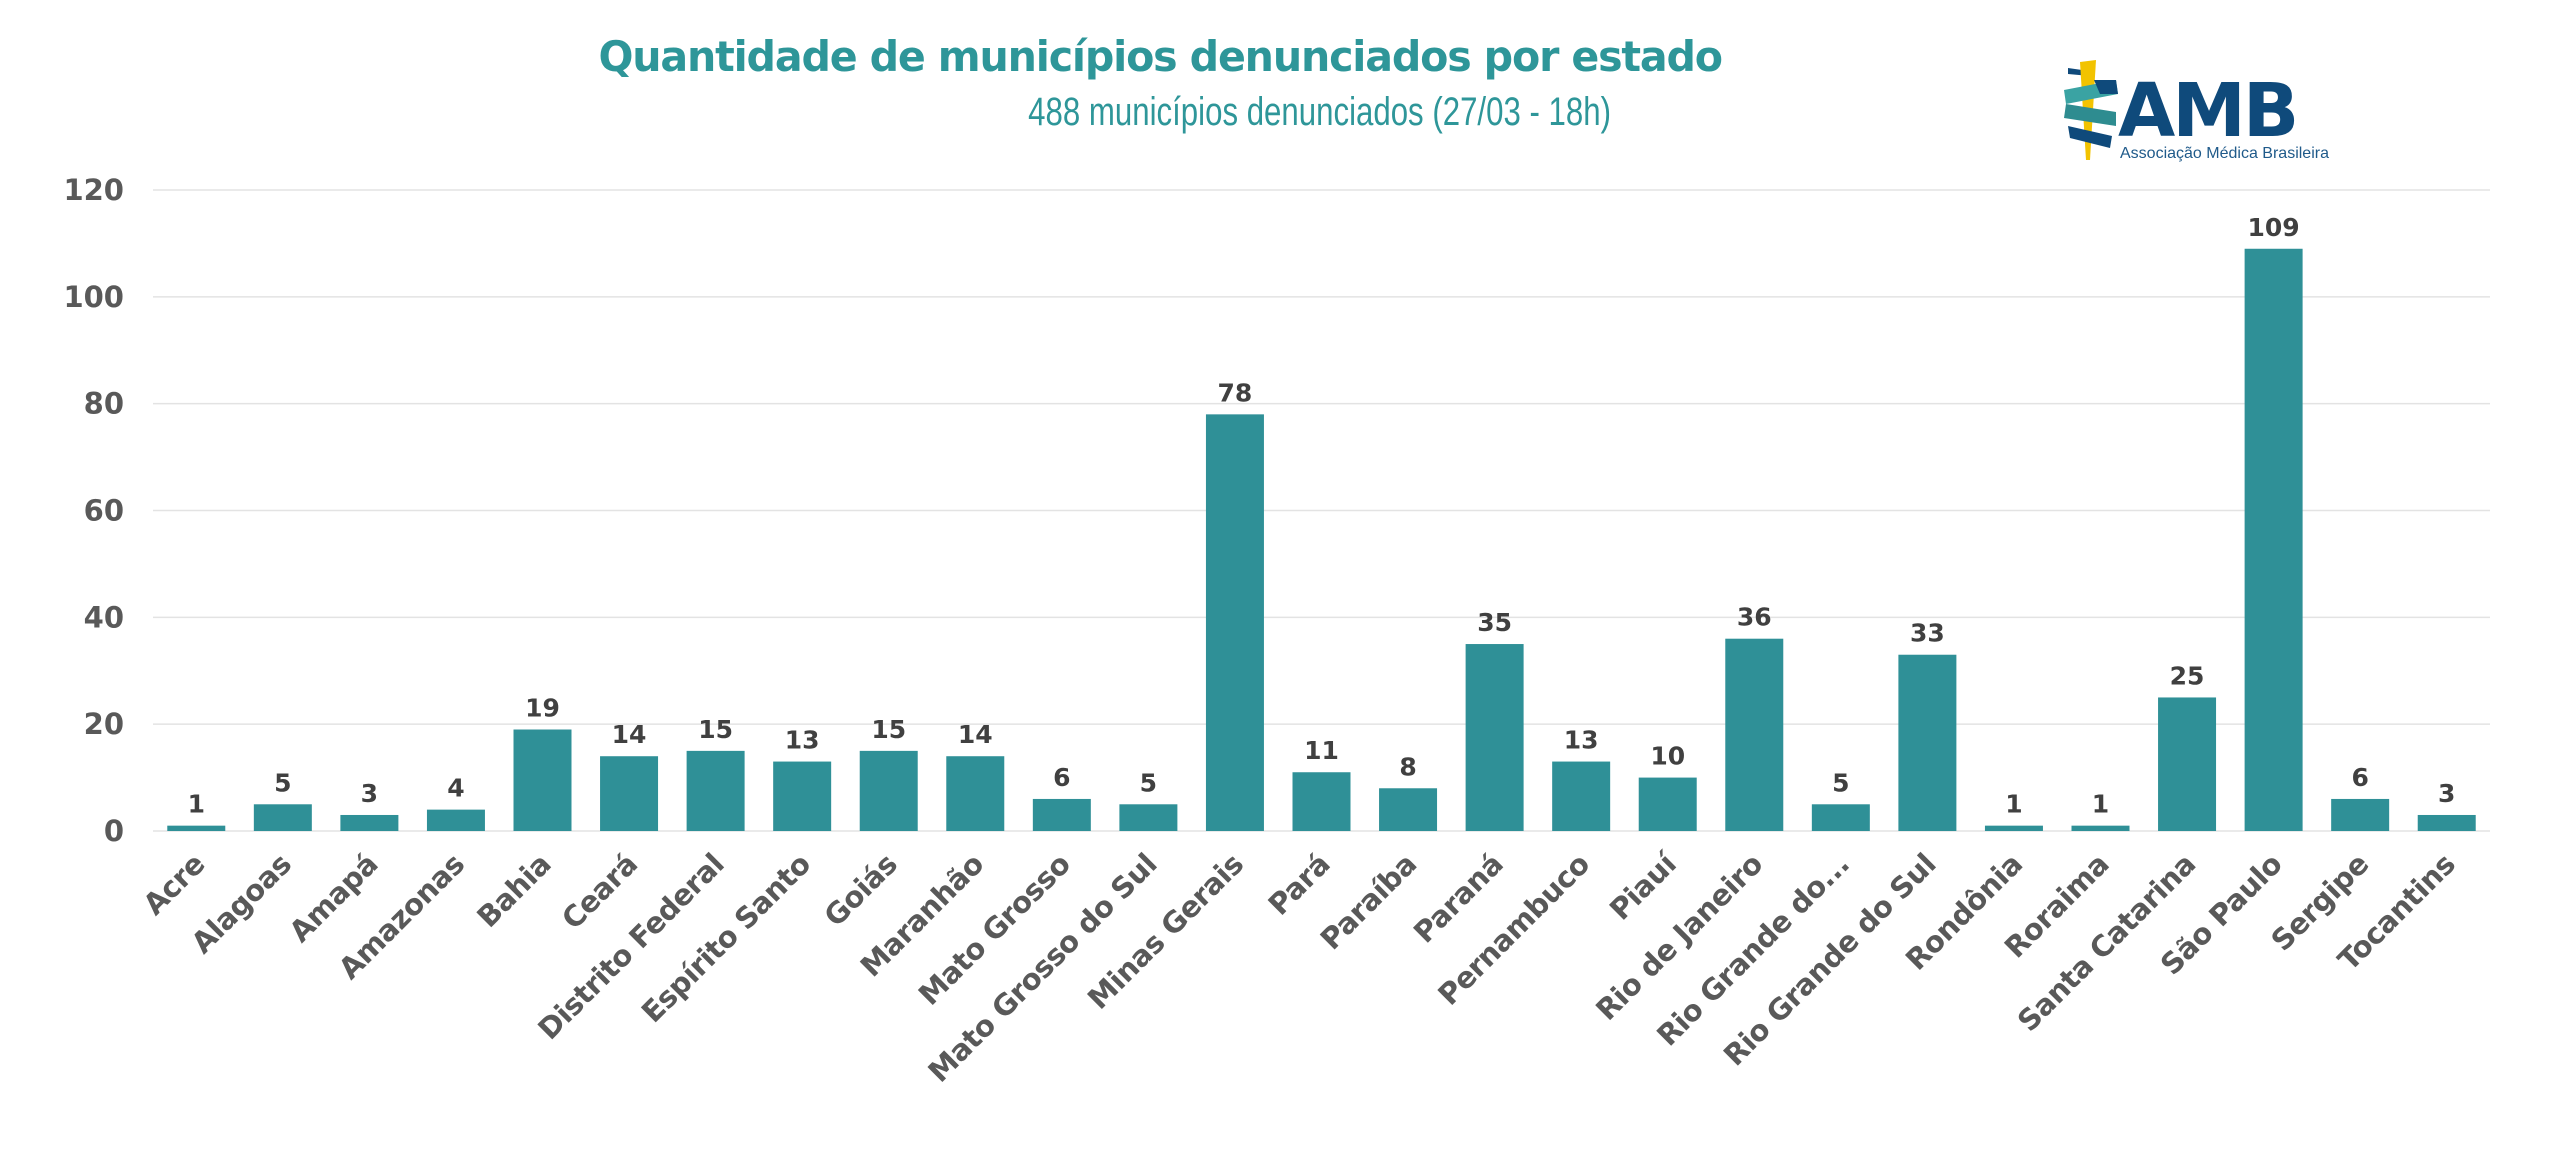  What do you see at coordinates (860, 890) in the screenshot?
I see `x-tick-label: Goiás` at bounding box center [860, 890].